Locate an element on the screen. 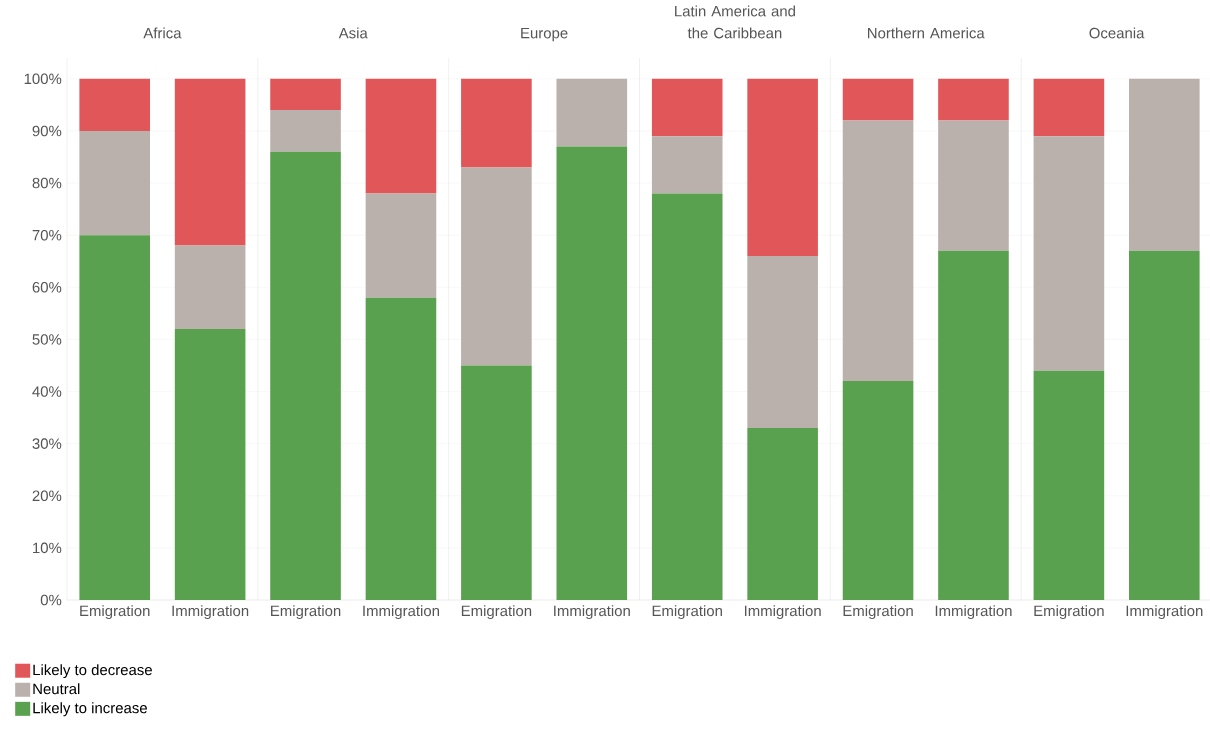  y-tick-label: 30% is located at coordinates (47, 443).